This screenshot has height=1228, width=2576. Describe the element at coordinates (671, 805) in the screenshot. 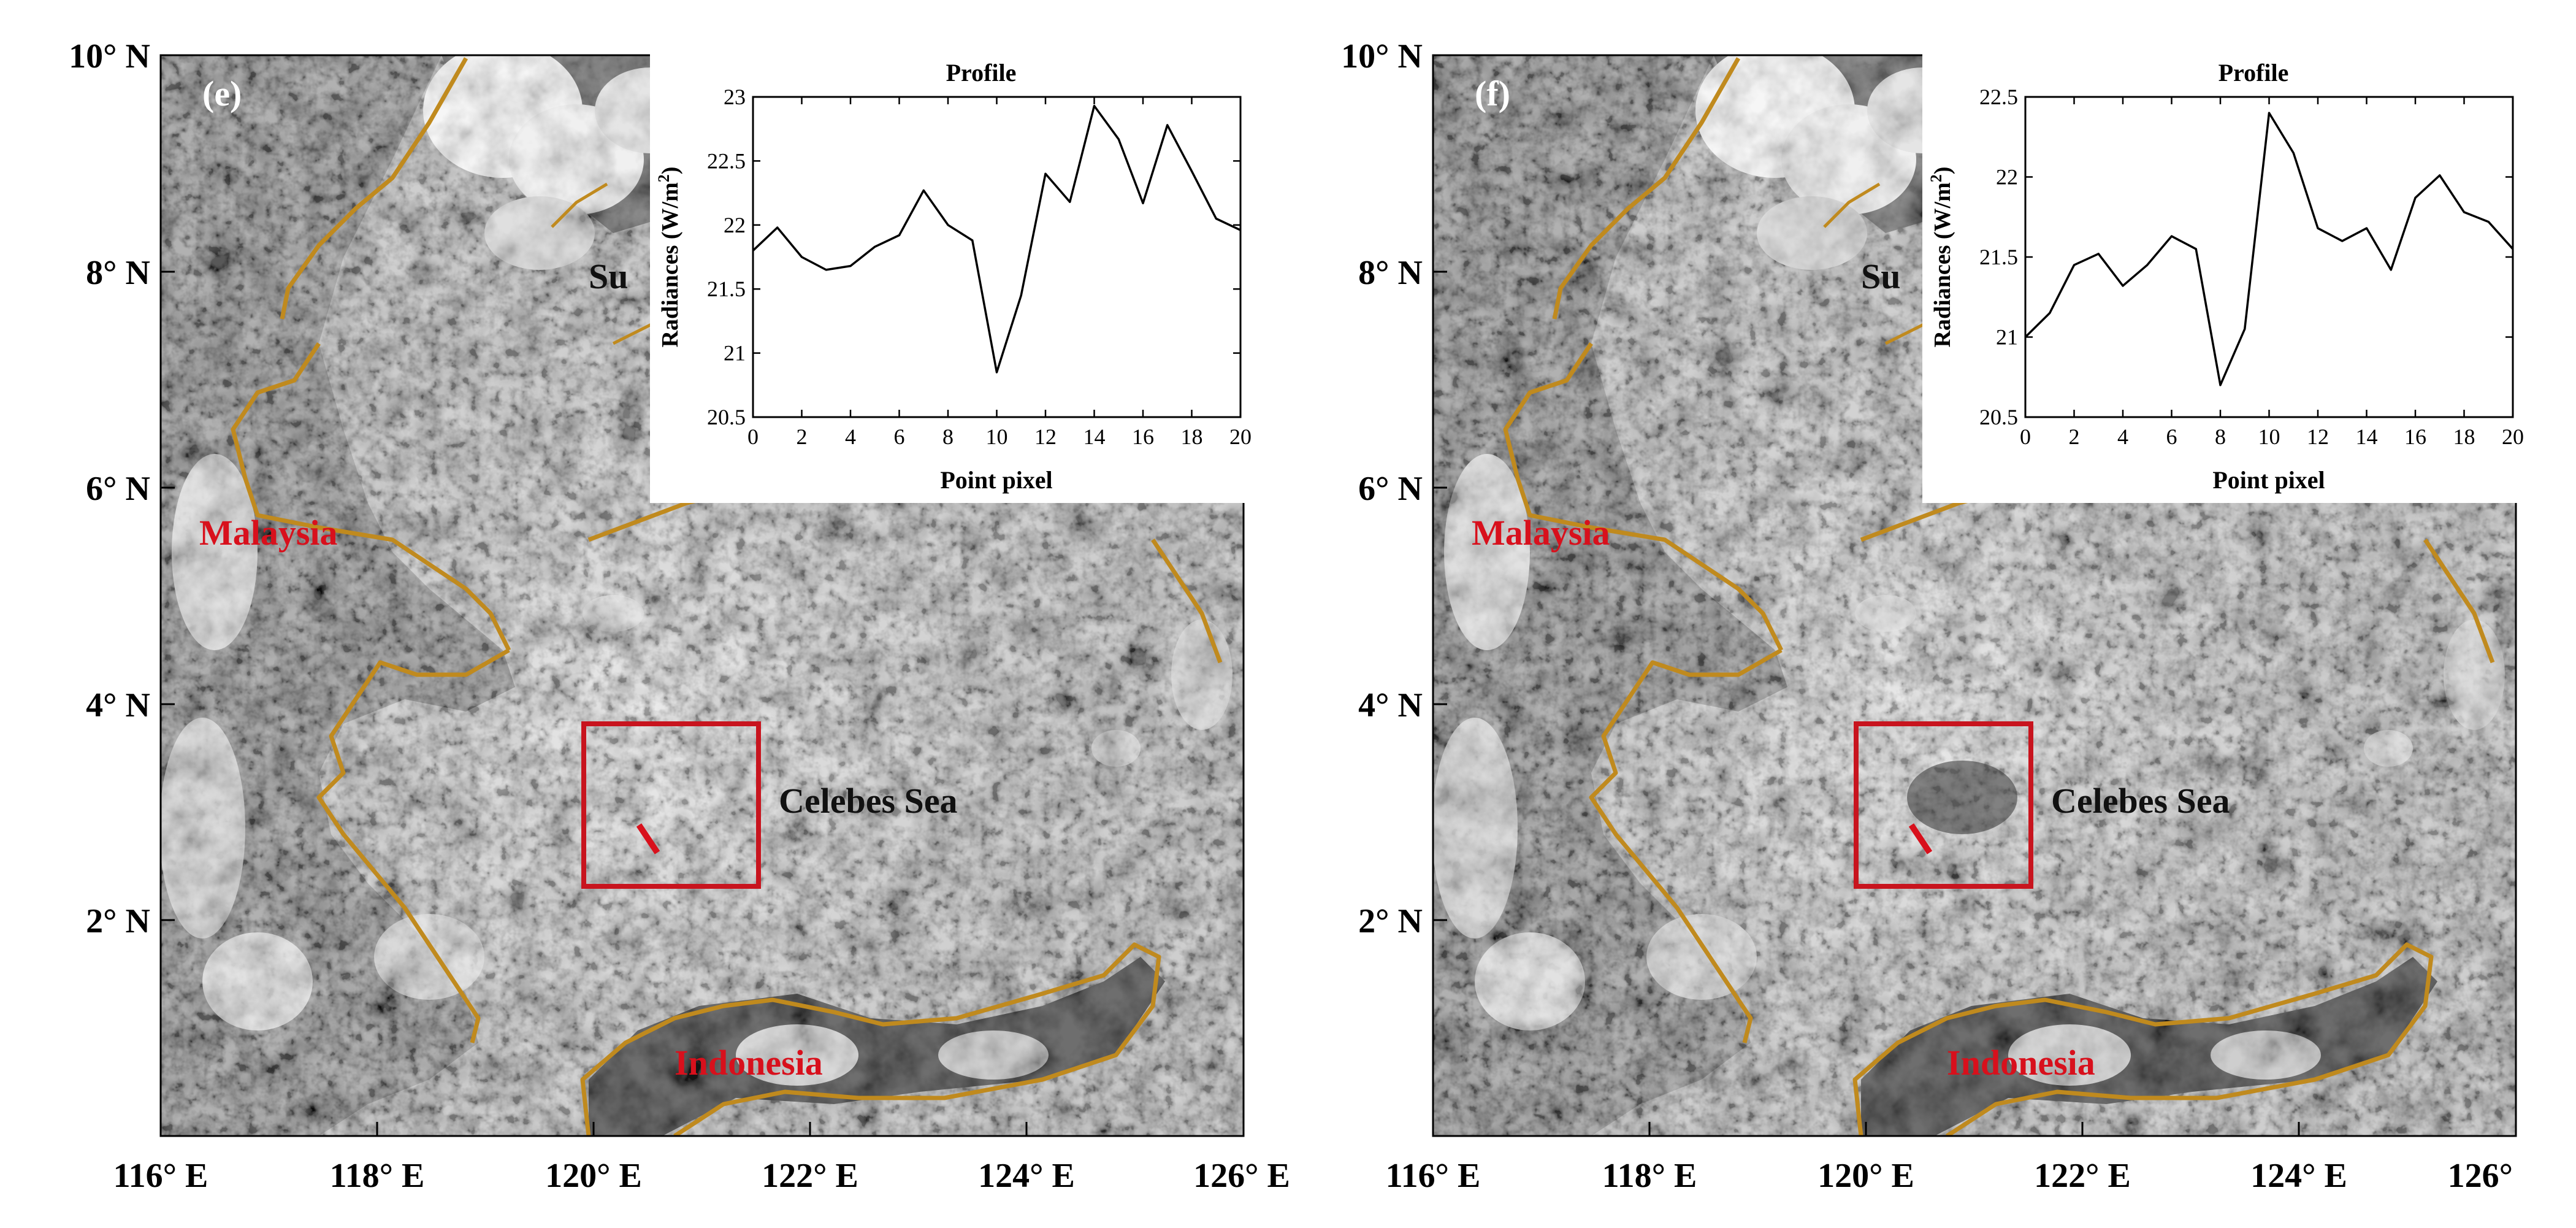

I see `study-area-box-e` at that location.